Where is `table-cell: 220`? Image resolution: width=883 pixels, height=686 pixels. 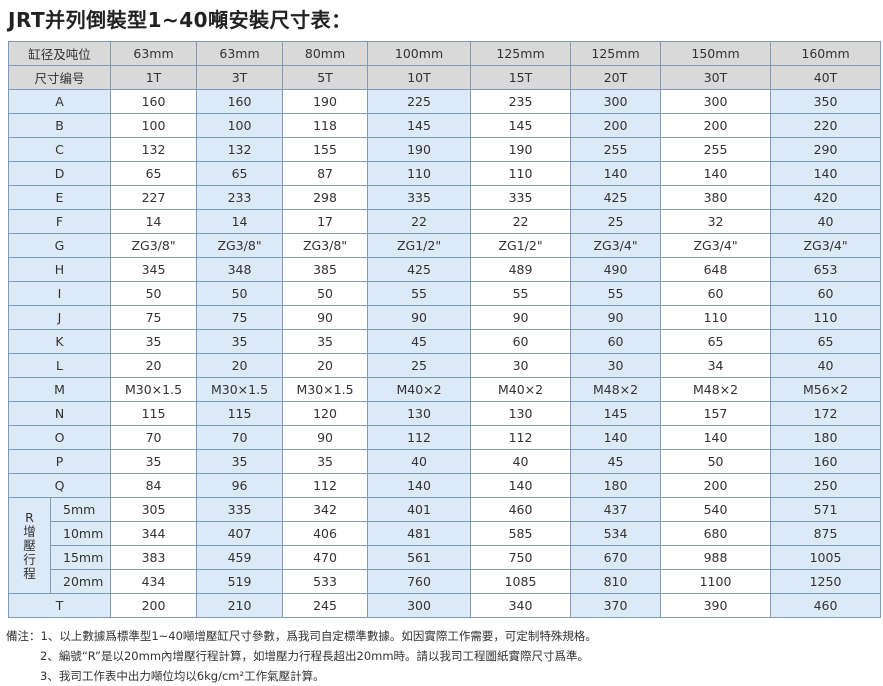 table-cell: 220 is located at coordinates (826, 125).